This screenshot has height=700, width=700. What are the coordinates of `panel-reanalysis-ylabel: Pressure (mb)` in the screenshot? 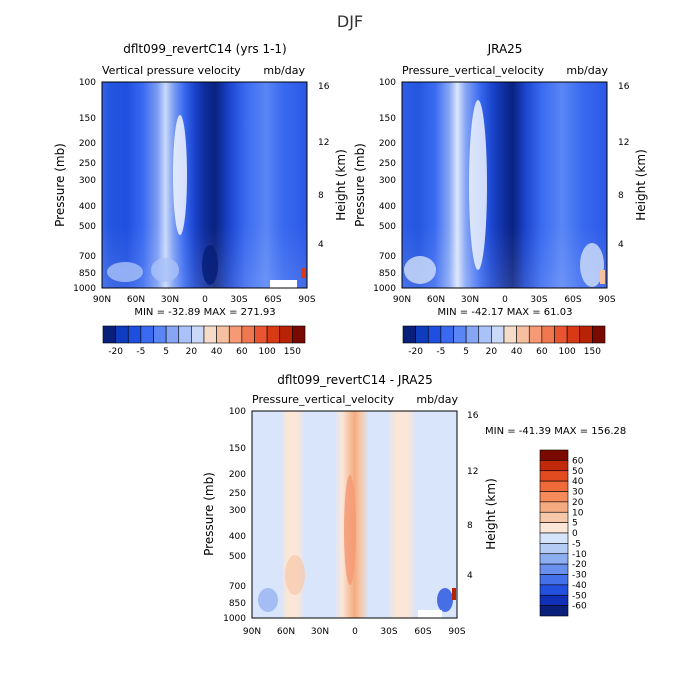 It's located at (360, 185).